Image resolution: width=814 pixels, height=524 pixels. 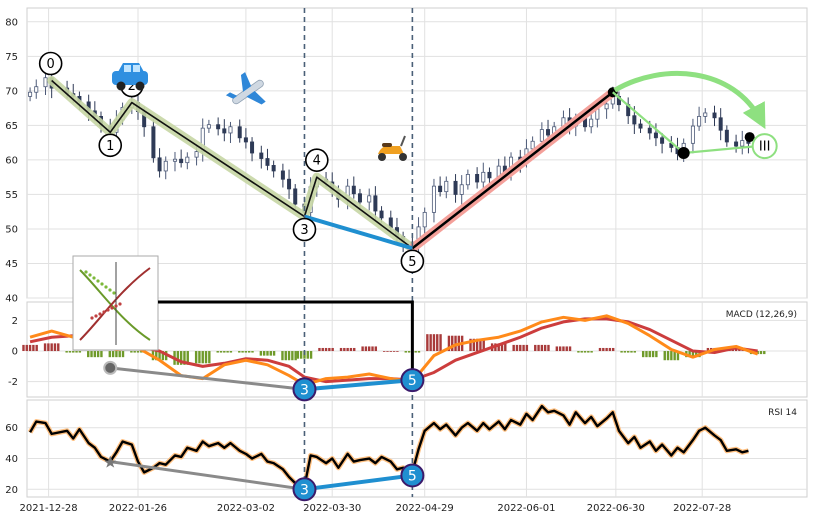 What do you see at coordinates (702, 508) in the screenshot?
I see `x-tick-label: 2022-07-28` at bounding box center [702, 508].